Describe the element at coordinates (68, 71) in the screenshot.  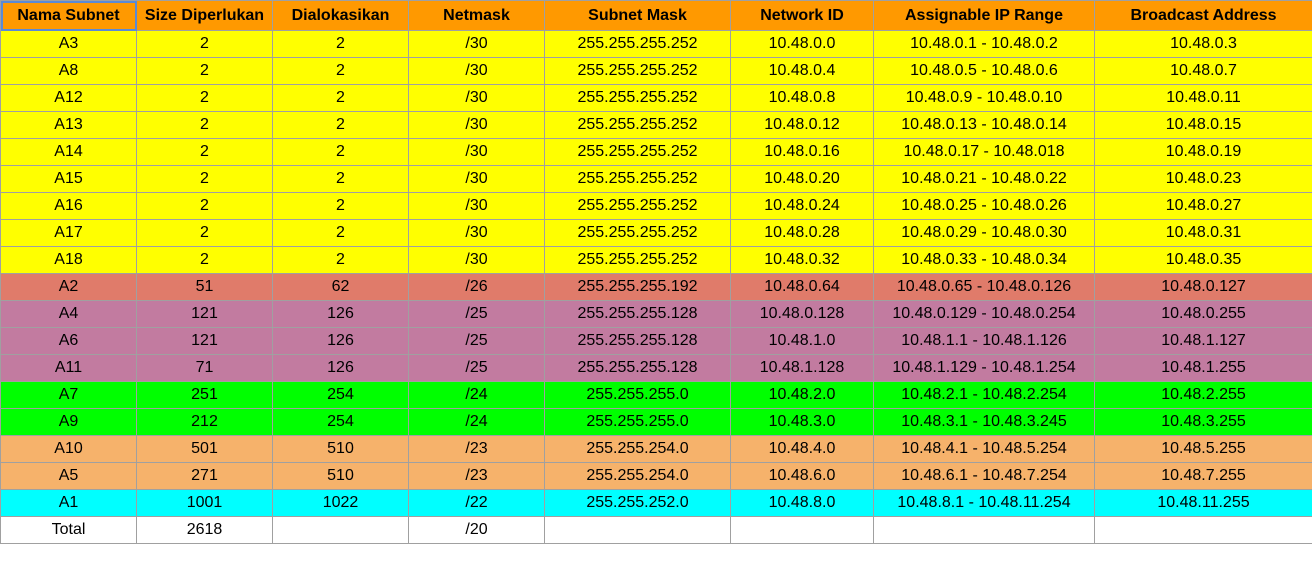
I see `cell-nama-subnet: A8` at that location.